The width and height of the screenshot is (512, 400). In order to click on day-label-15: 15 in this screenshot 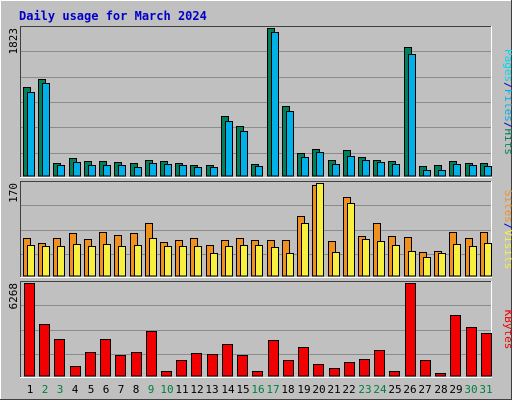, I will do `click(242, 389)`.